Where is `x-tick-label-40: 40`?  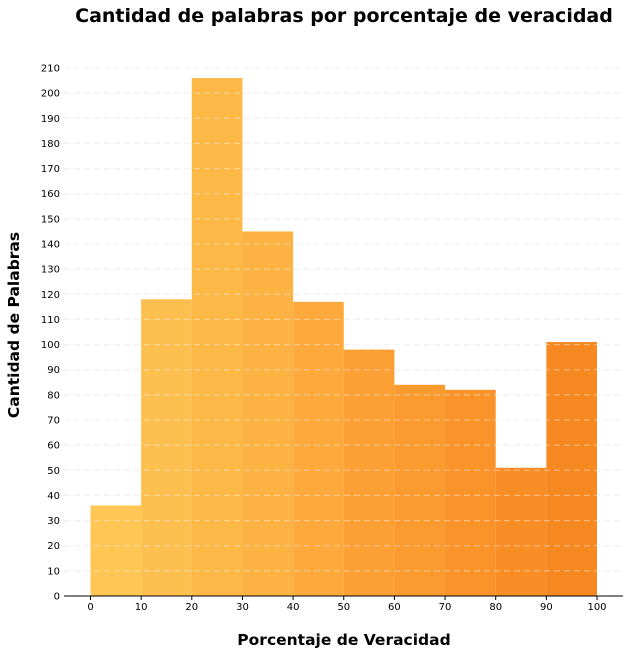 x-tick-label-40: 40 is located at coordinates (293, 607).